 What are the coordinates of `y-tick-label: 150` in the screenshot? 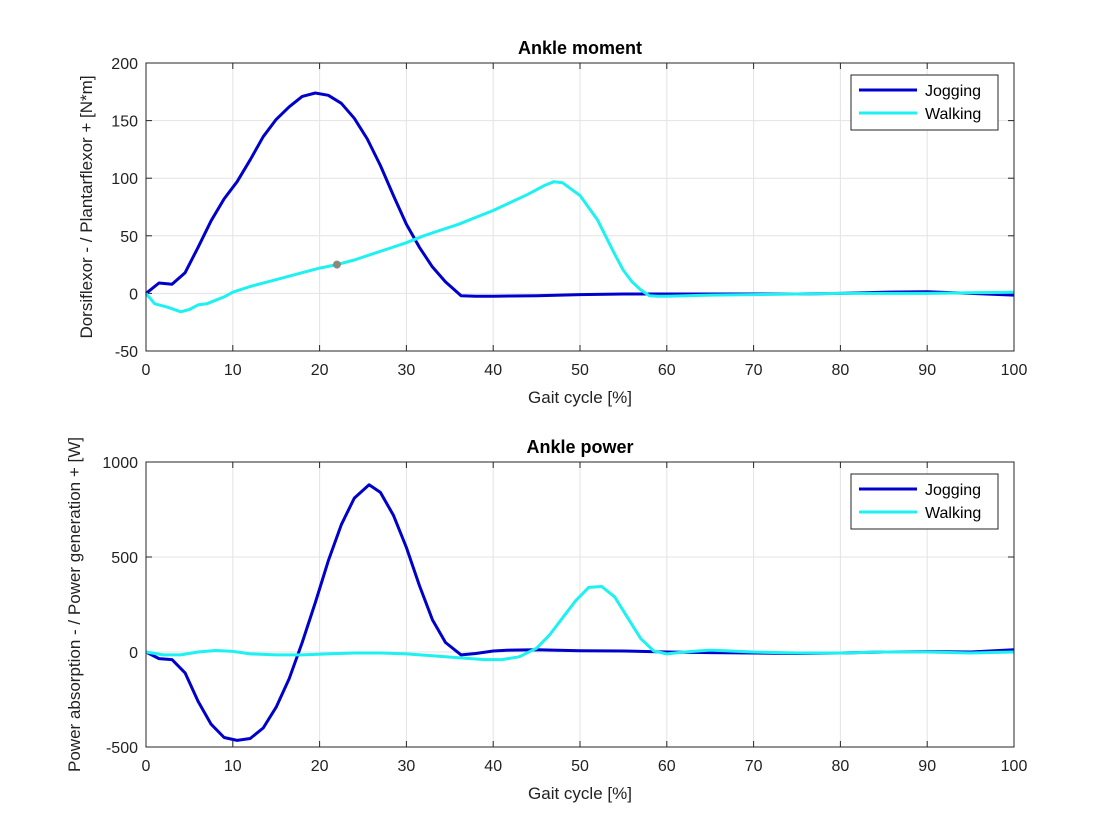 It's located at (124, 122).